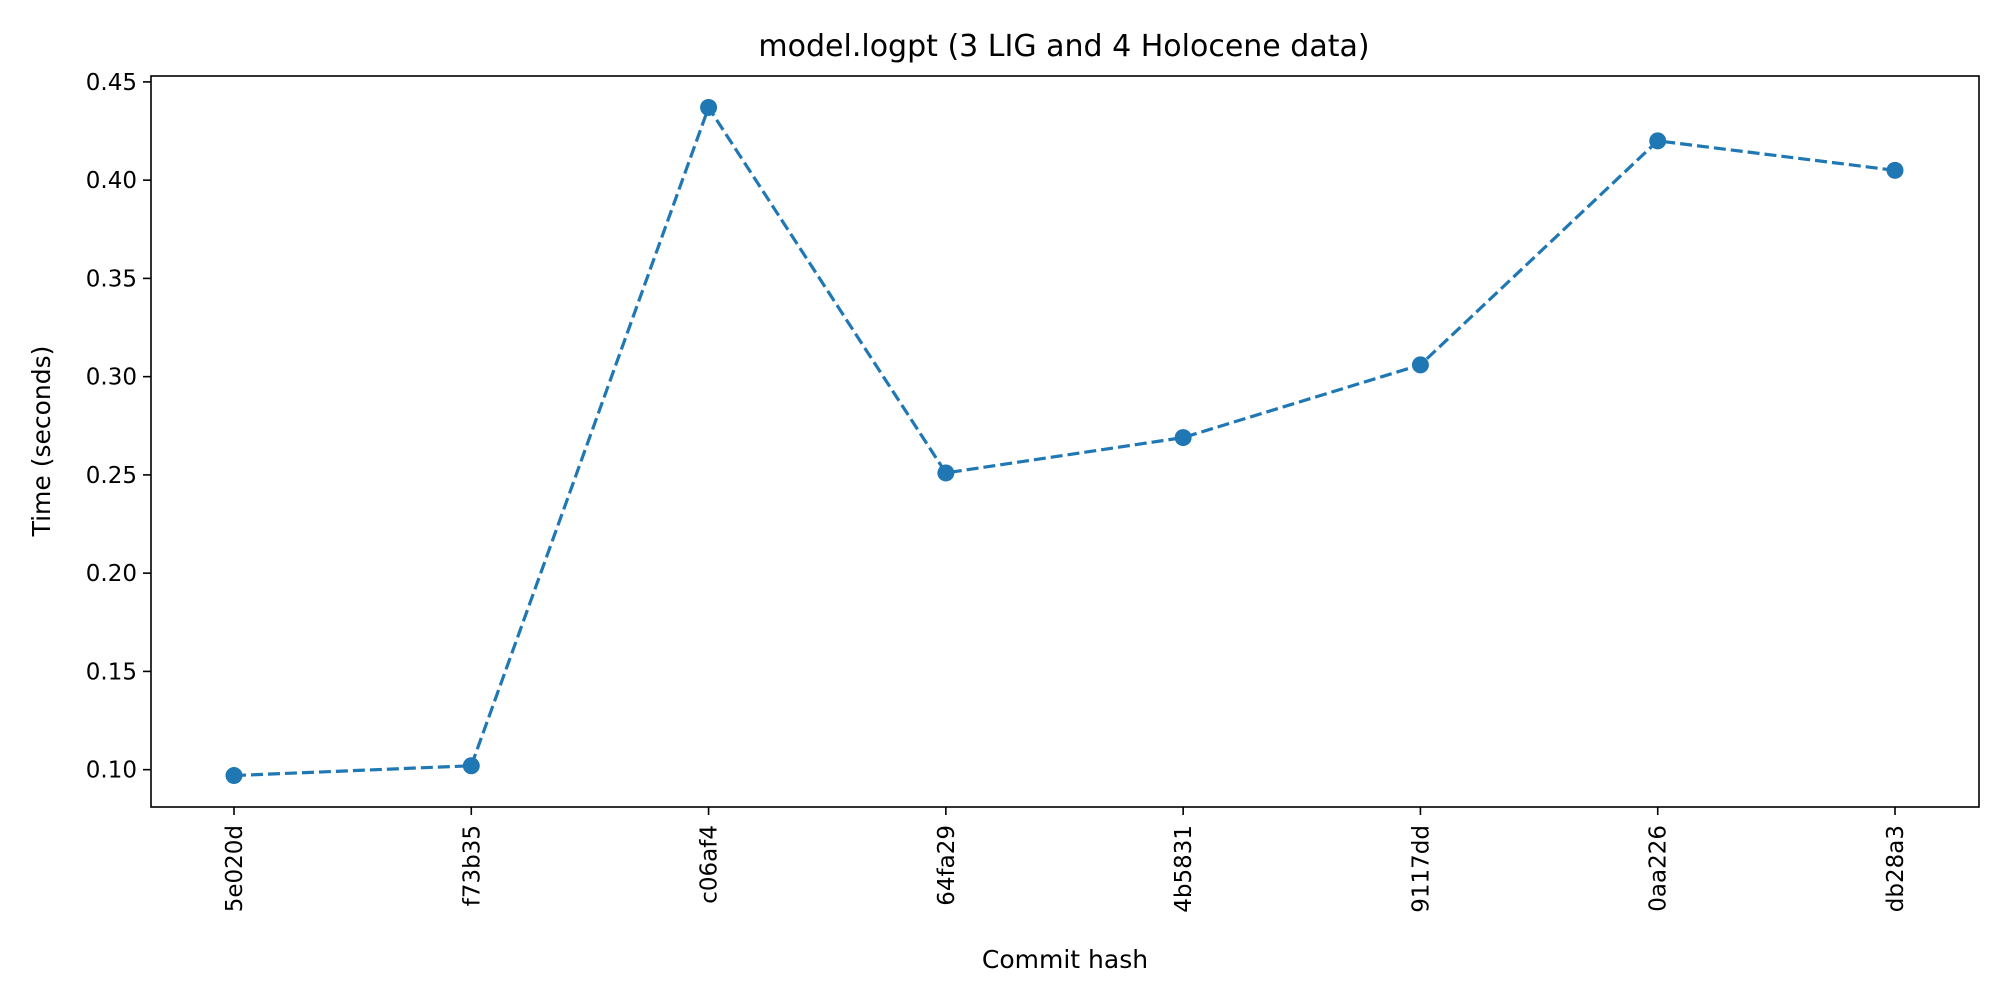 The height and width of the screenshot is (1000, 2000). Describe the element at coordinates (111, 181) in the screenshot. I see `y-tick-label: 0.40` at that location.